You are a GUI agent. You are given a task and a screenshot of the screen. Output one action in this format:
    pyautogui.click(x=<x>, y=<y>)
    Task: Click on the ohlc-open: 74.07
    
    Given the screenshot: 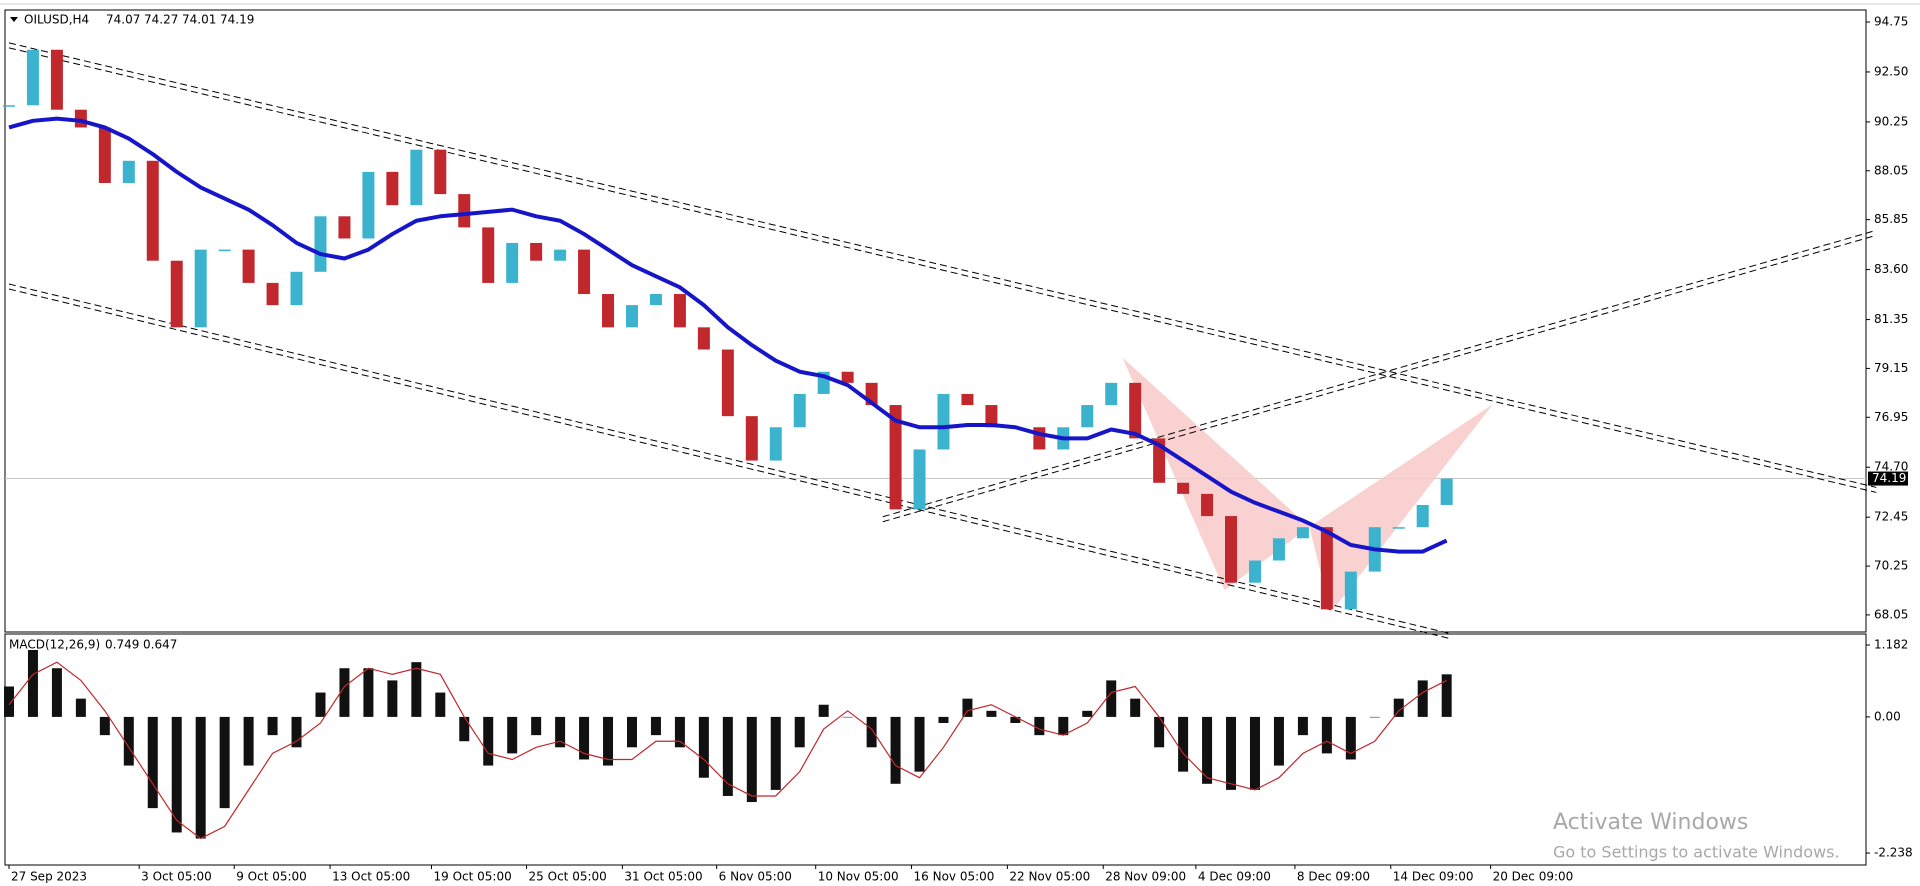 What is the action you would take?
    pyautogui.click(x=123, y=20)
    